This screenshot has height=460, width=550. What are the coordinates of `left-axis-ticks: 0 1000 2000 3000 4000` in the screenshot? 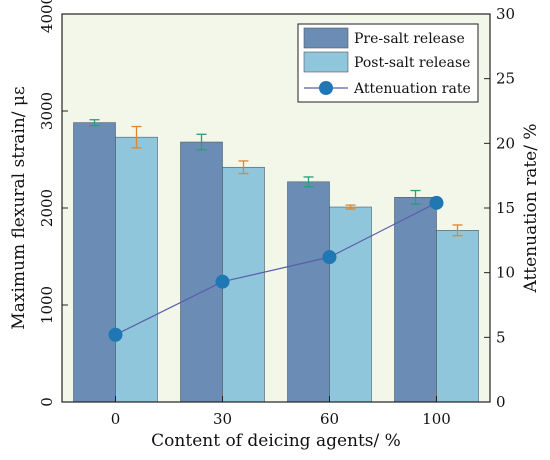 It's located at (53, 203).